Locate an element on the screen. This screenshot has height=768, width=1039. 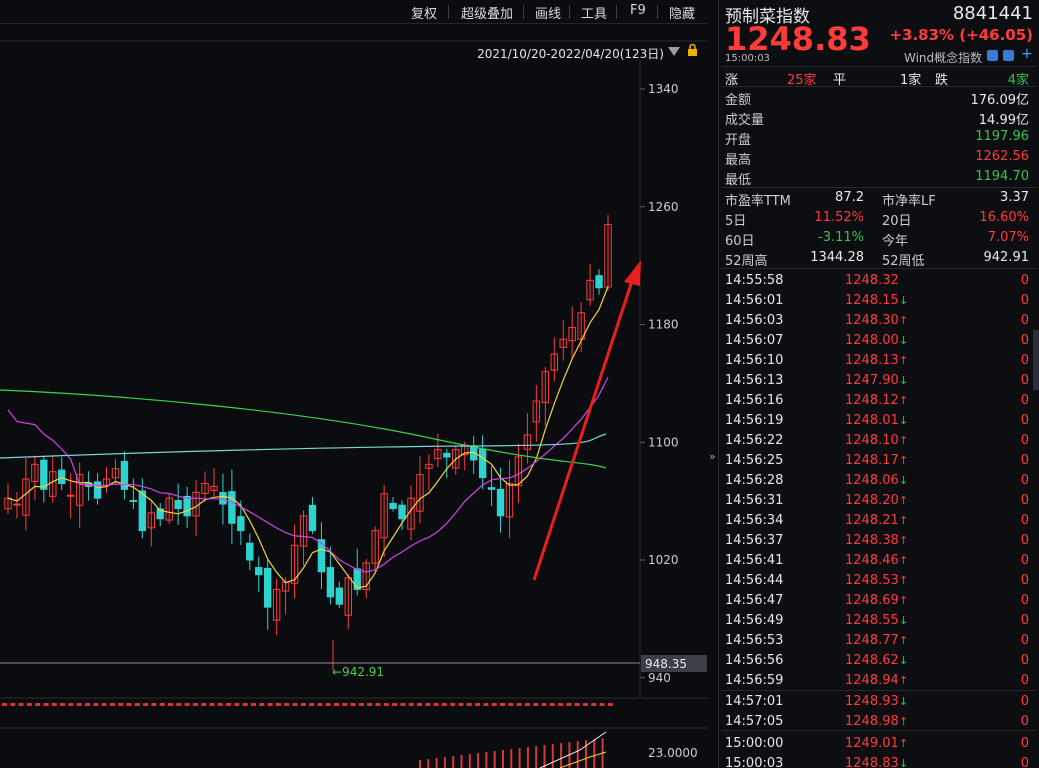
valuation-label: 20日 is located at coordinates (897, 221).